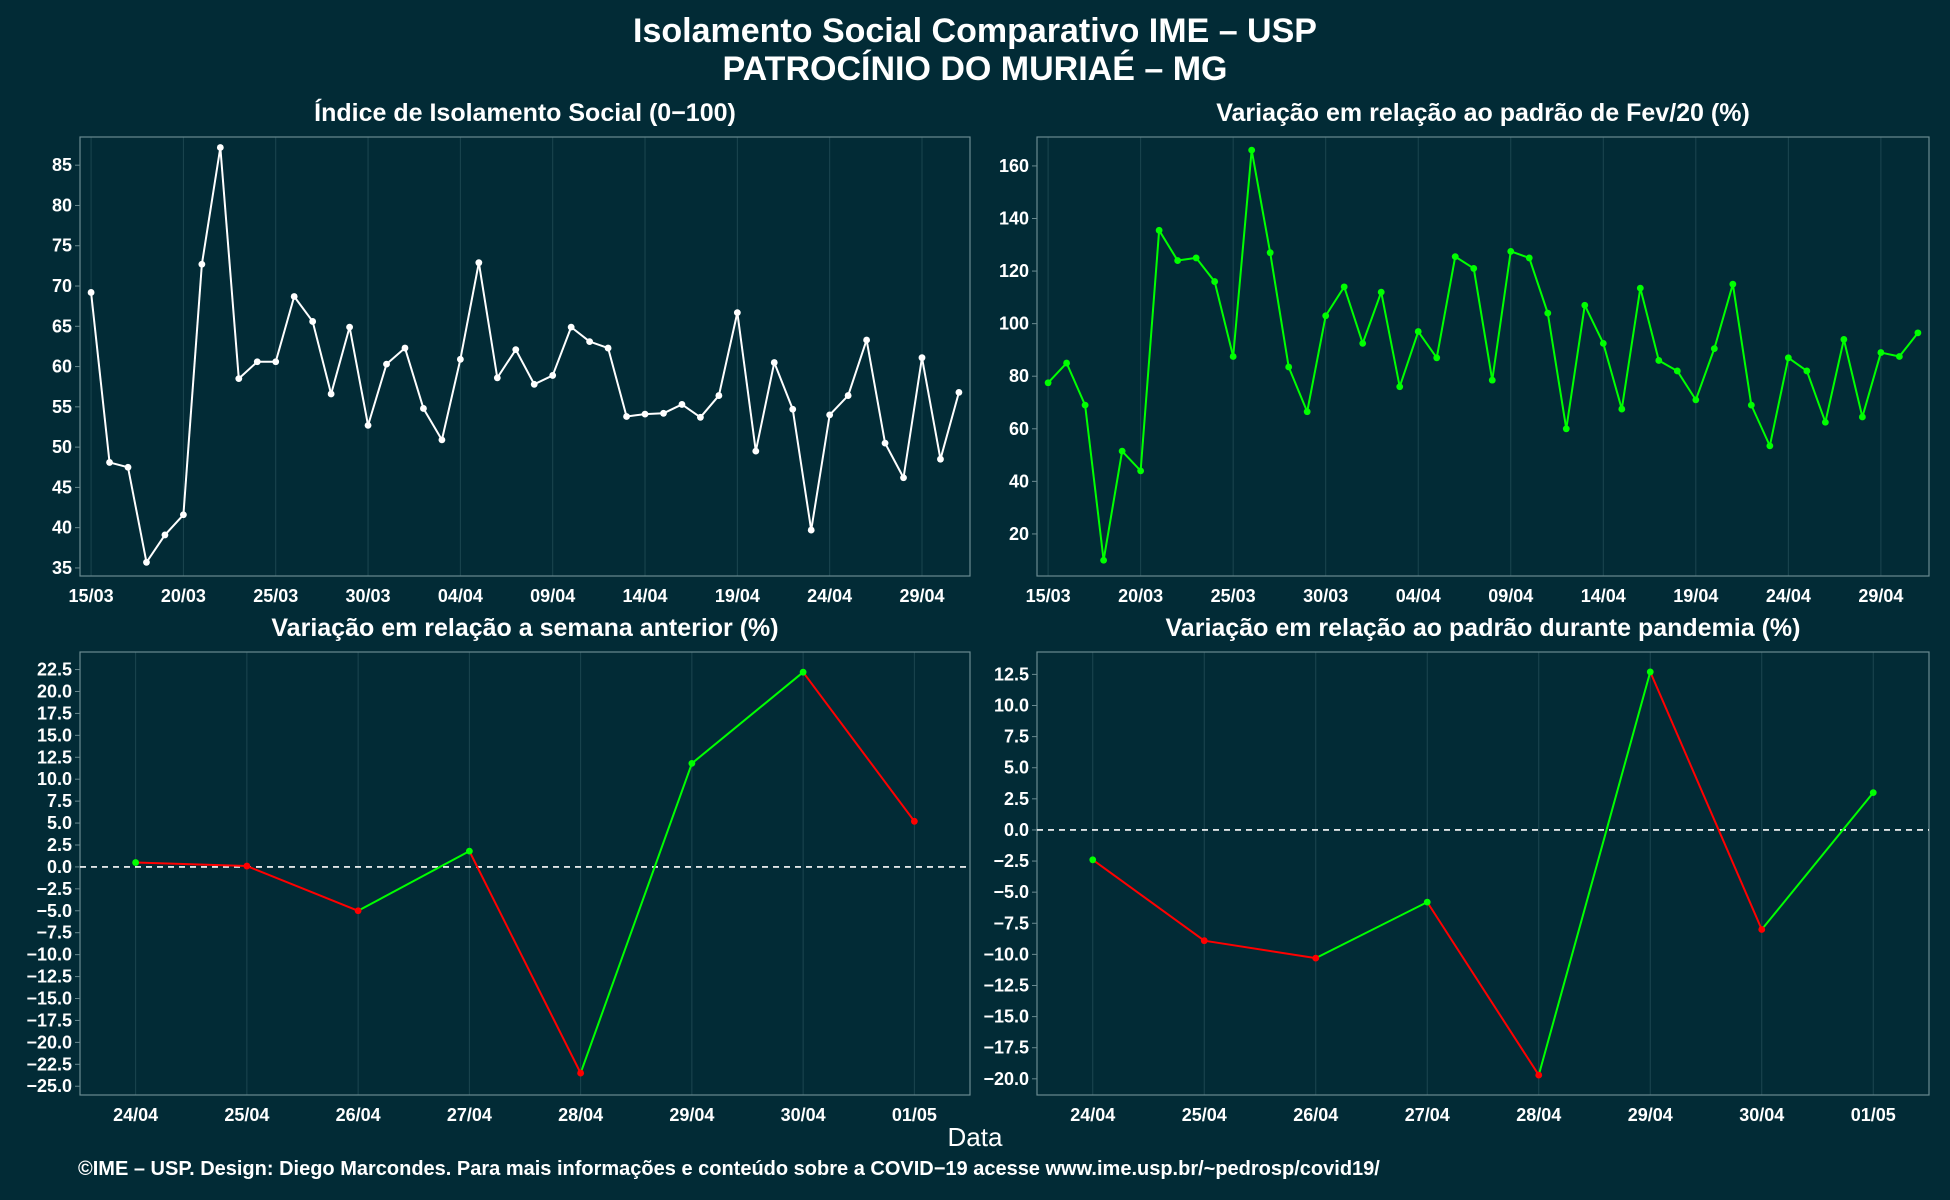 Image resolution: width=1950 pixels, height=1200 pixels. Describe the element at coordinates (62, 367) in the screenshot. I see `y-tick-label: 60` at that location.